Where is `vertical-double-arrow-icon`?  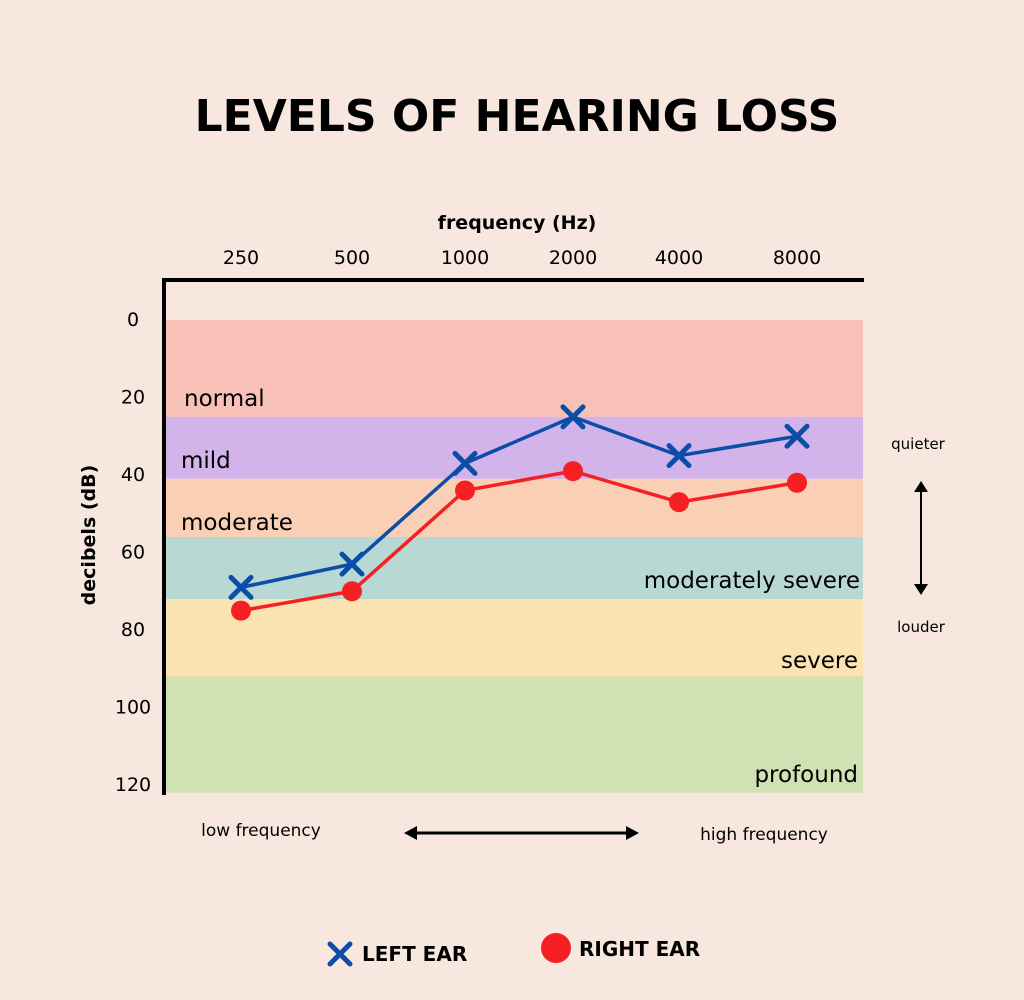
vertical-double-arrow-icon is located at coordinates (921, 538).